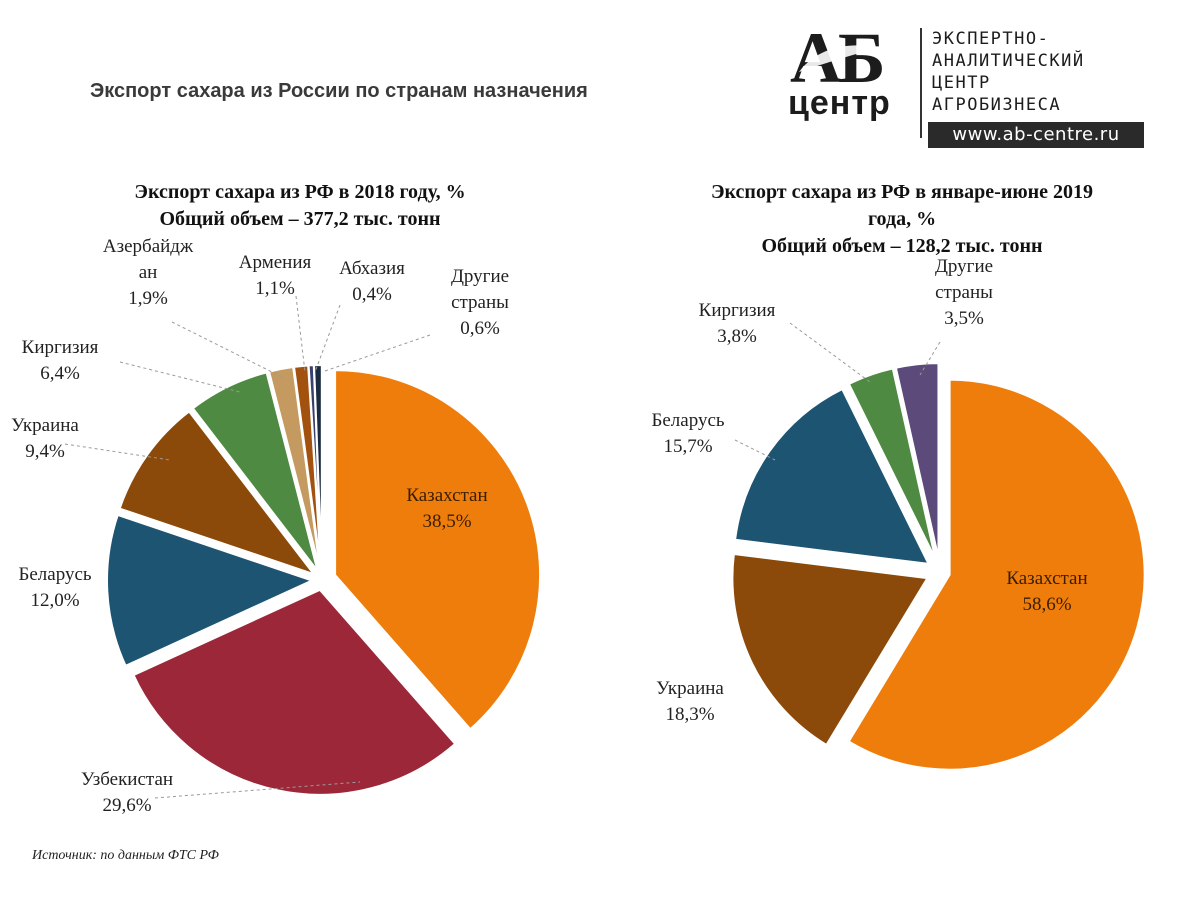 This screenshot has width=1192, height=897. I want to click on slice-value-label: 12,0%, so click(54, 600).